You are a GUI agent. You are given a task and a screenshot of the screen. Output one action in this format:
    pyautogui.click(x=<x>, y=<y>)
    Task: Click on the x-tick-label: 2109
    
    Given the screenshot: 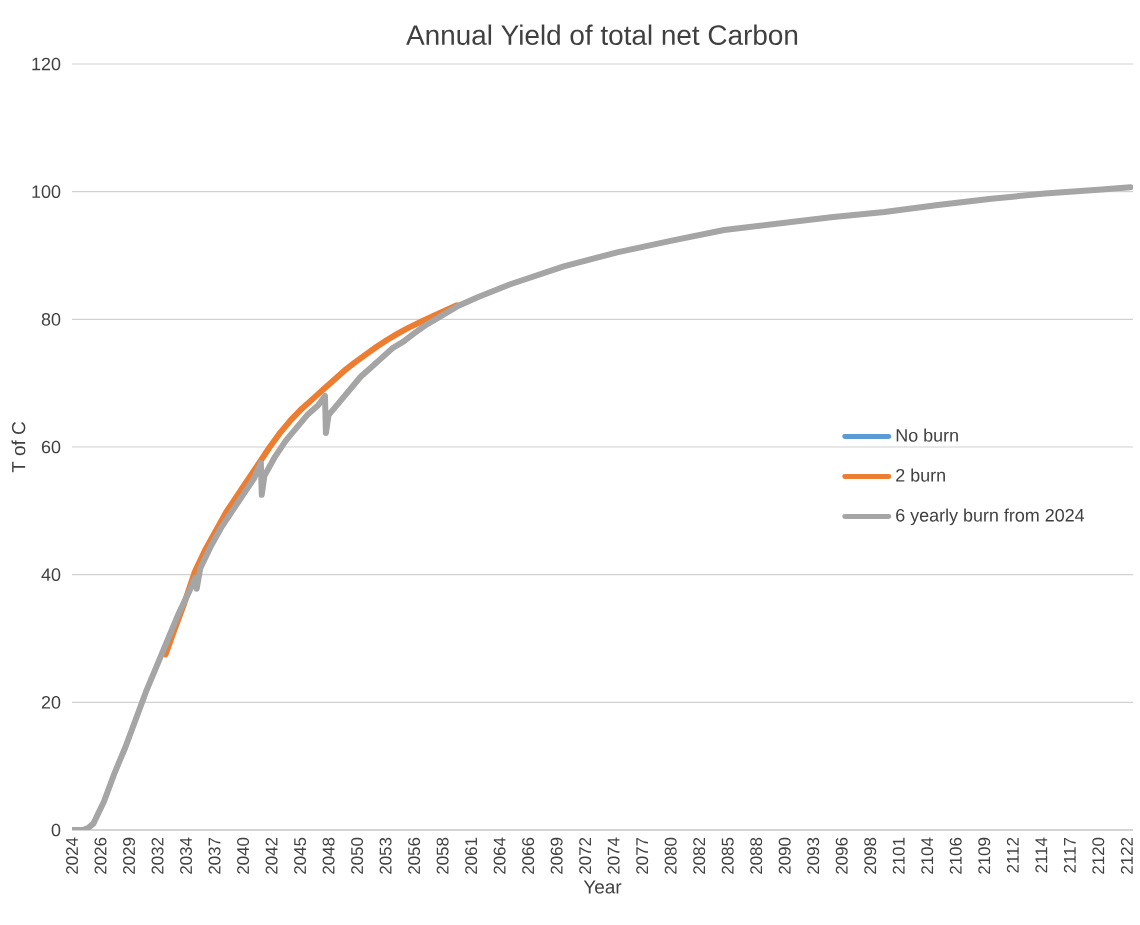 What is the action you would take?
    pyautogui.click(x=984, y=855)
    